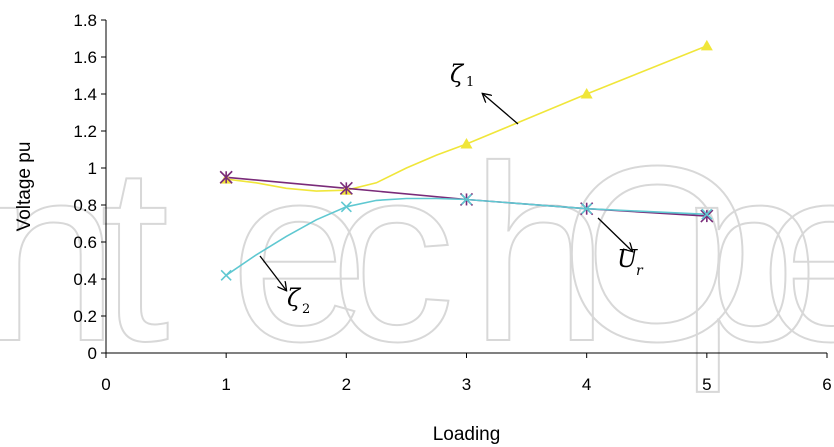  Describe the element at coordinates (85, 131) in the screenshot. I see `y-tick-label: 1.2` at that location.